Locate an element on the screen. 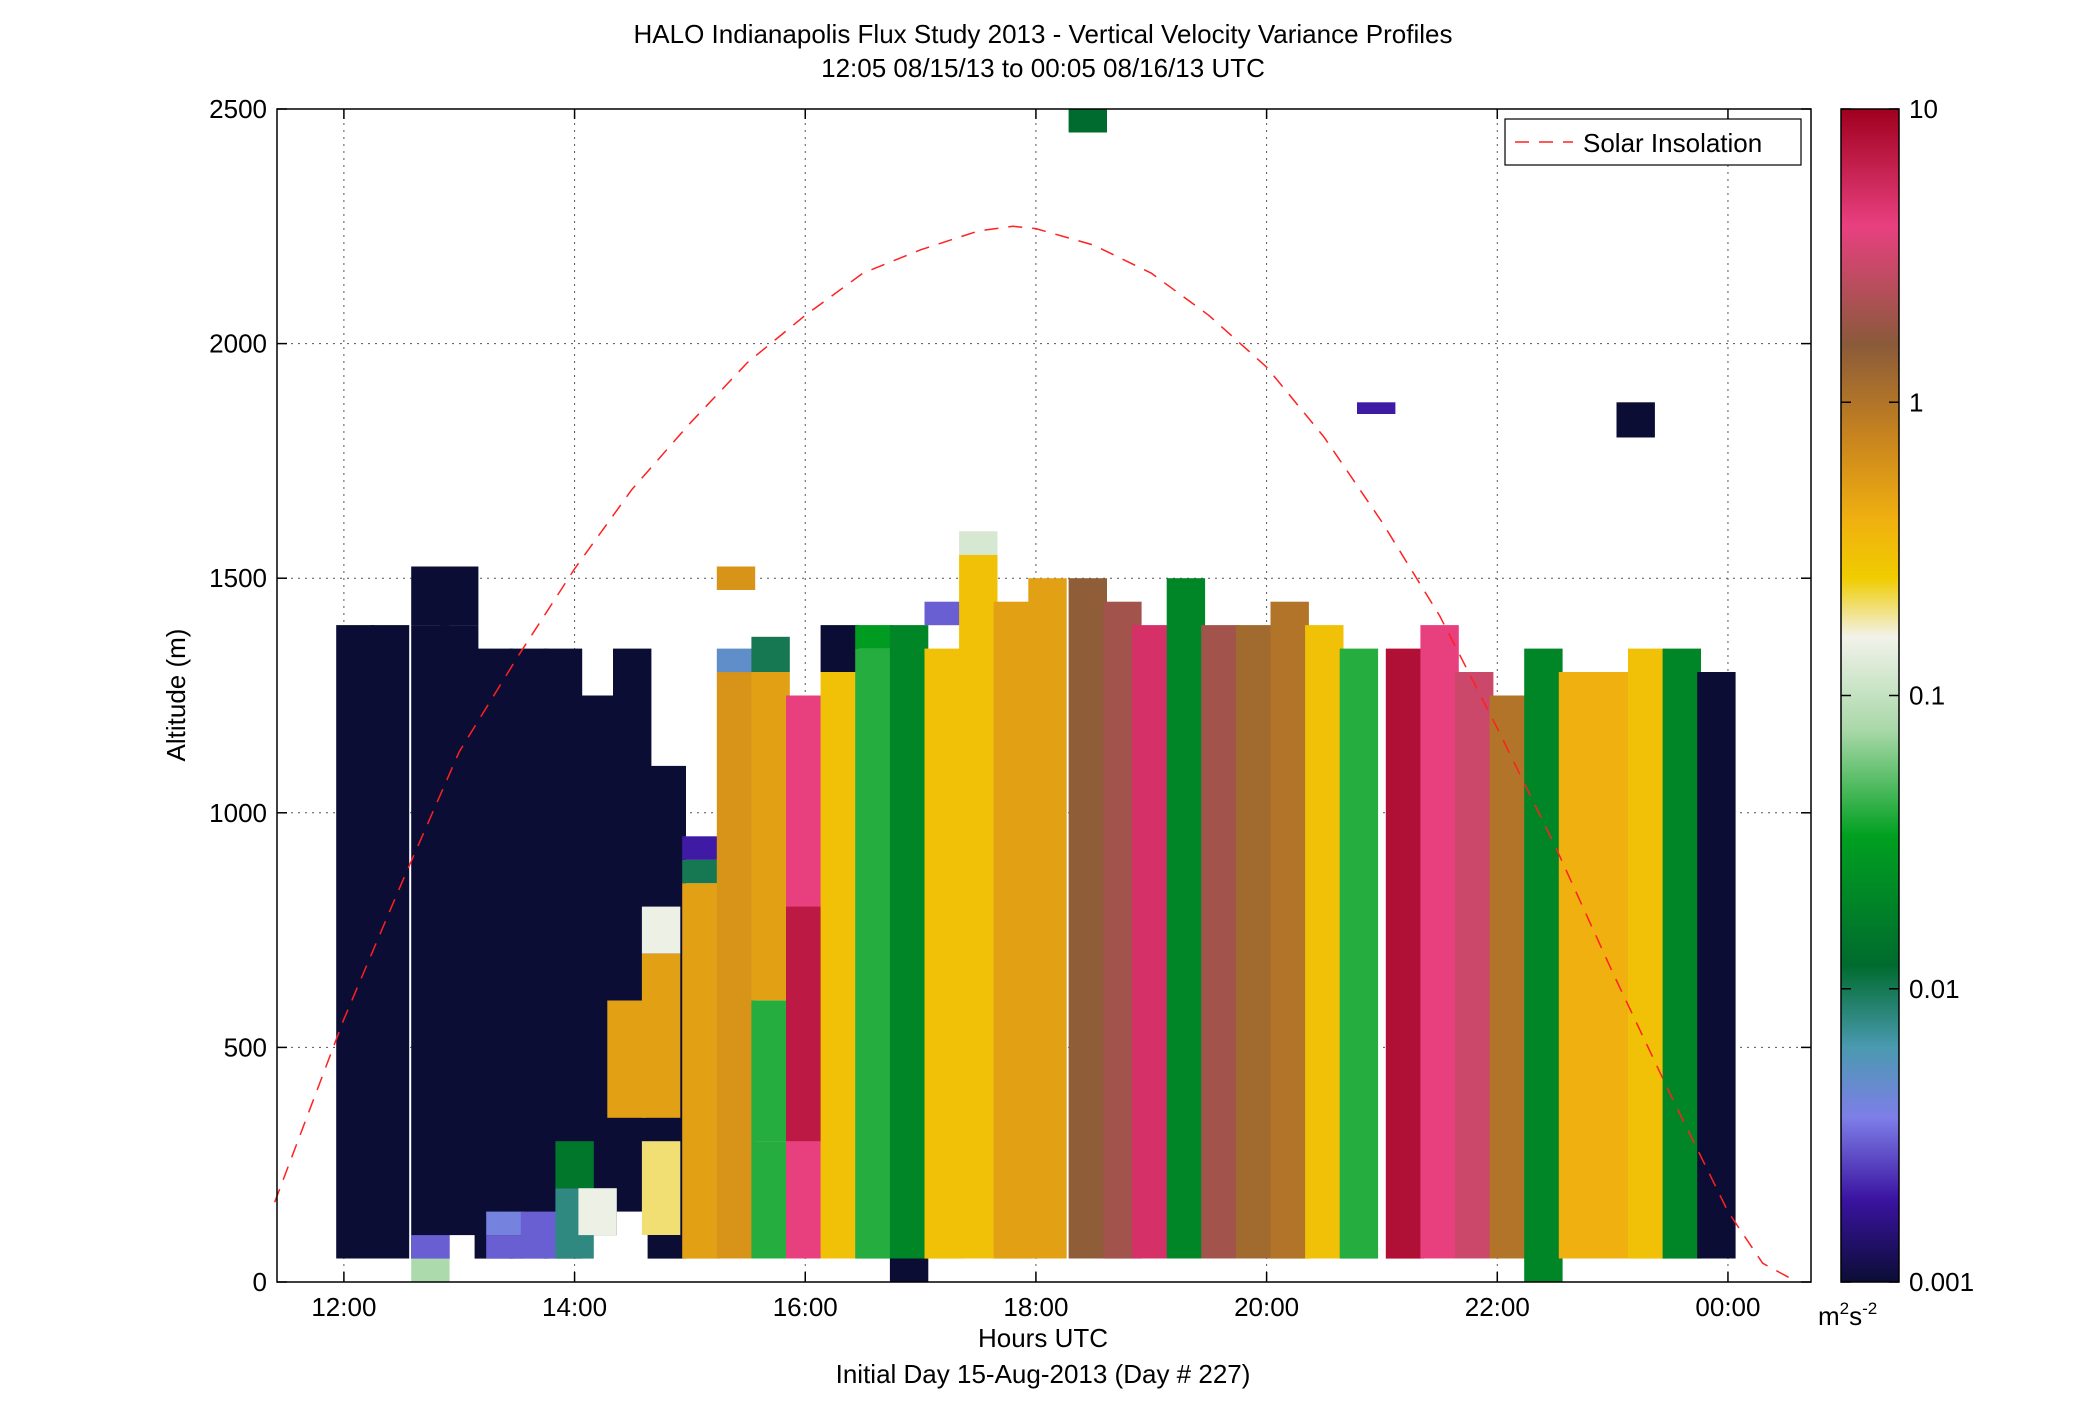 The image size is (2098, 1425). colorbar-unit: m2s-2 is located at coordinates (1847, 1315).